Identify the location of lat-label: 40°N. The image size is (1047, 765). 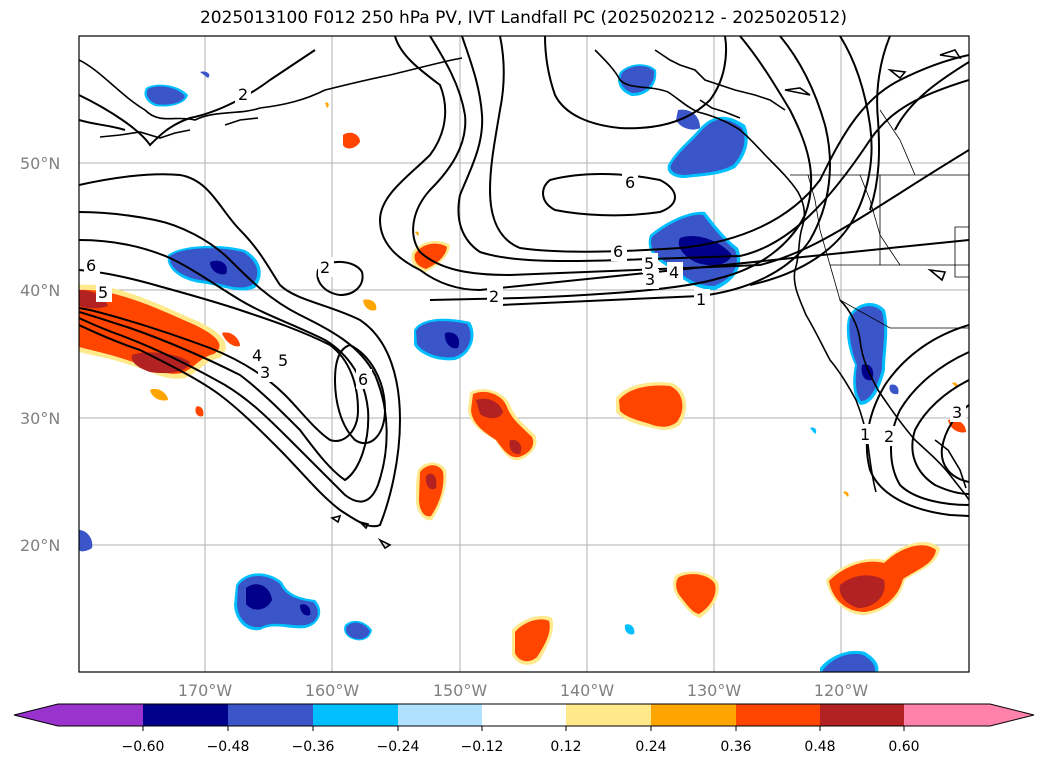
(40, 290).